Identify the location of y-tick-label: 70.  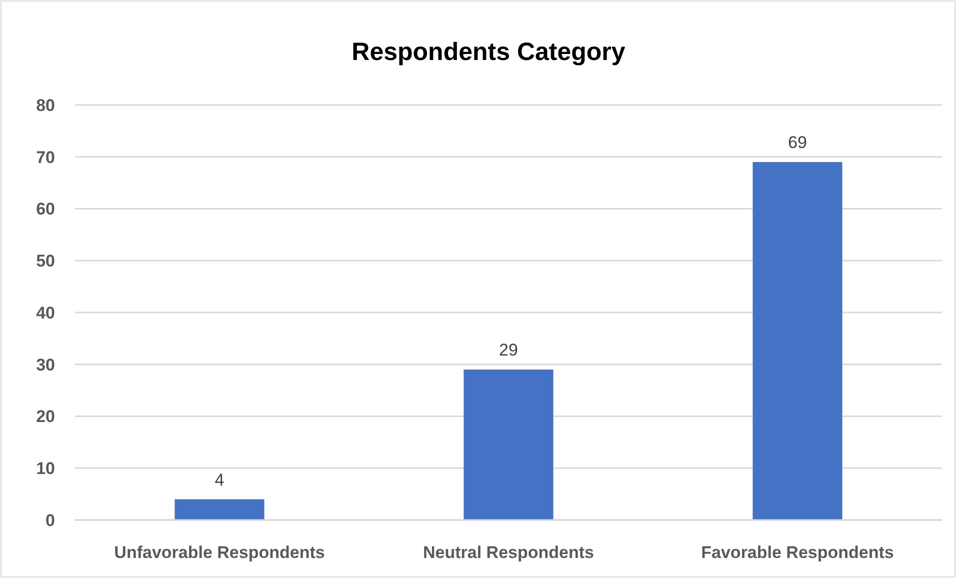
(45, 157).